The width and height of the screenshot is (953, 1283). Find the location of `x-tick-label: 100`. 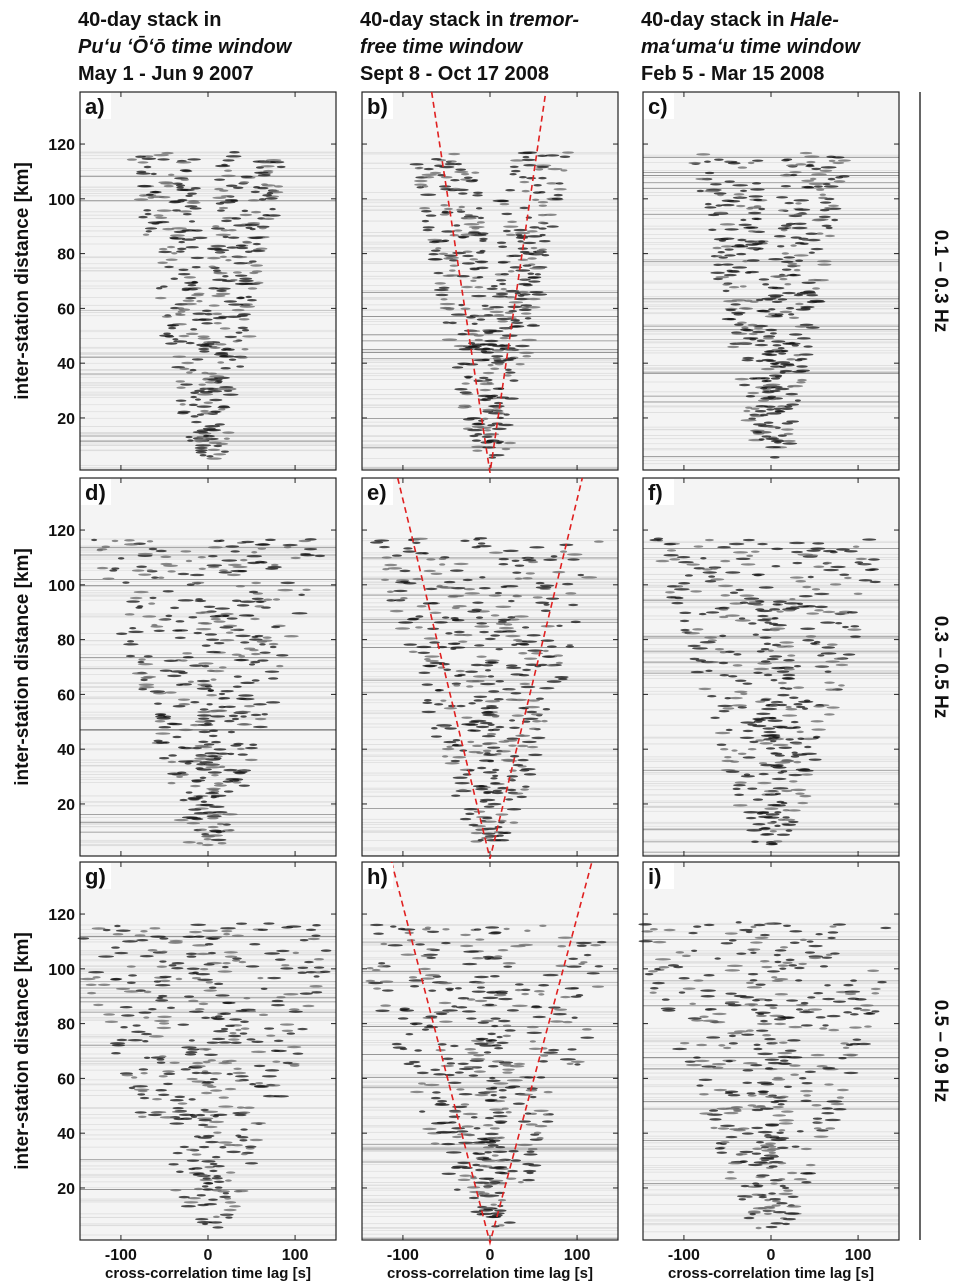

x-tick-label: 100 is located at coordinates (858, 1255).